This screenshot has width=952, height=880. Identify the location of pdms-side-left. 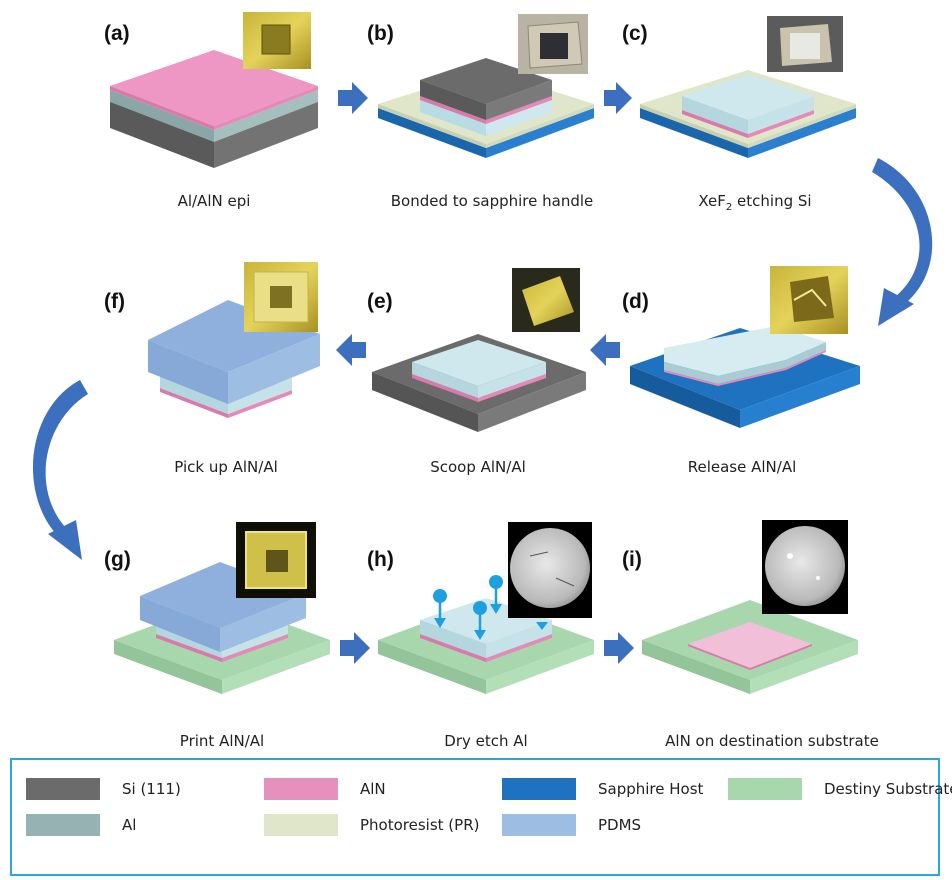
(188, 372).